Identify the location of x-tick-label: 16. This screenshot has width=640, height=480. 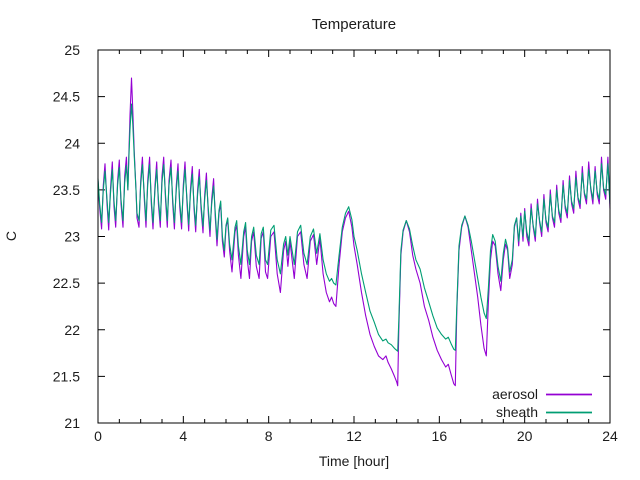
(440, 436).